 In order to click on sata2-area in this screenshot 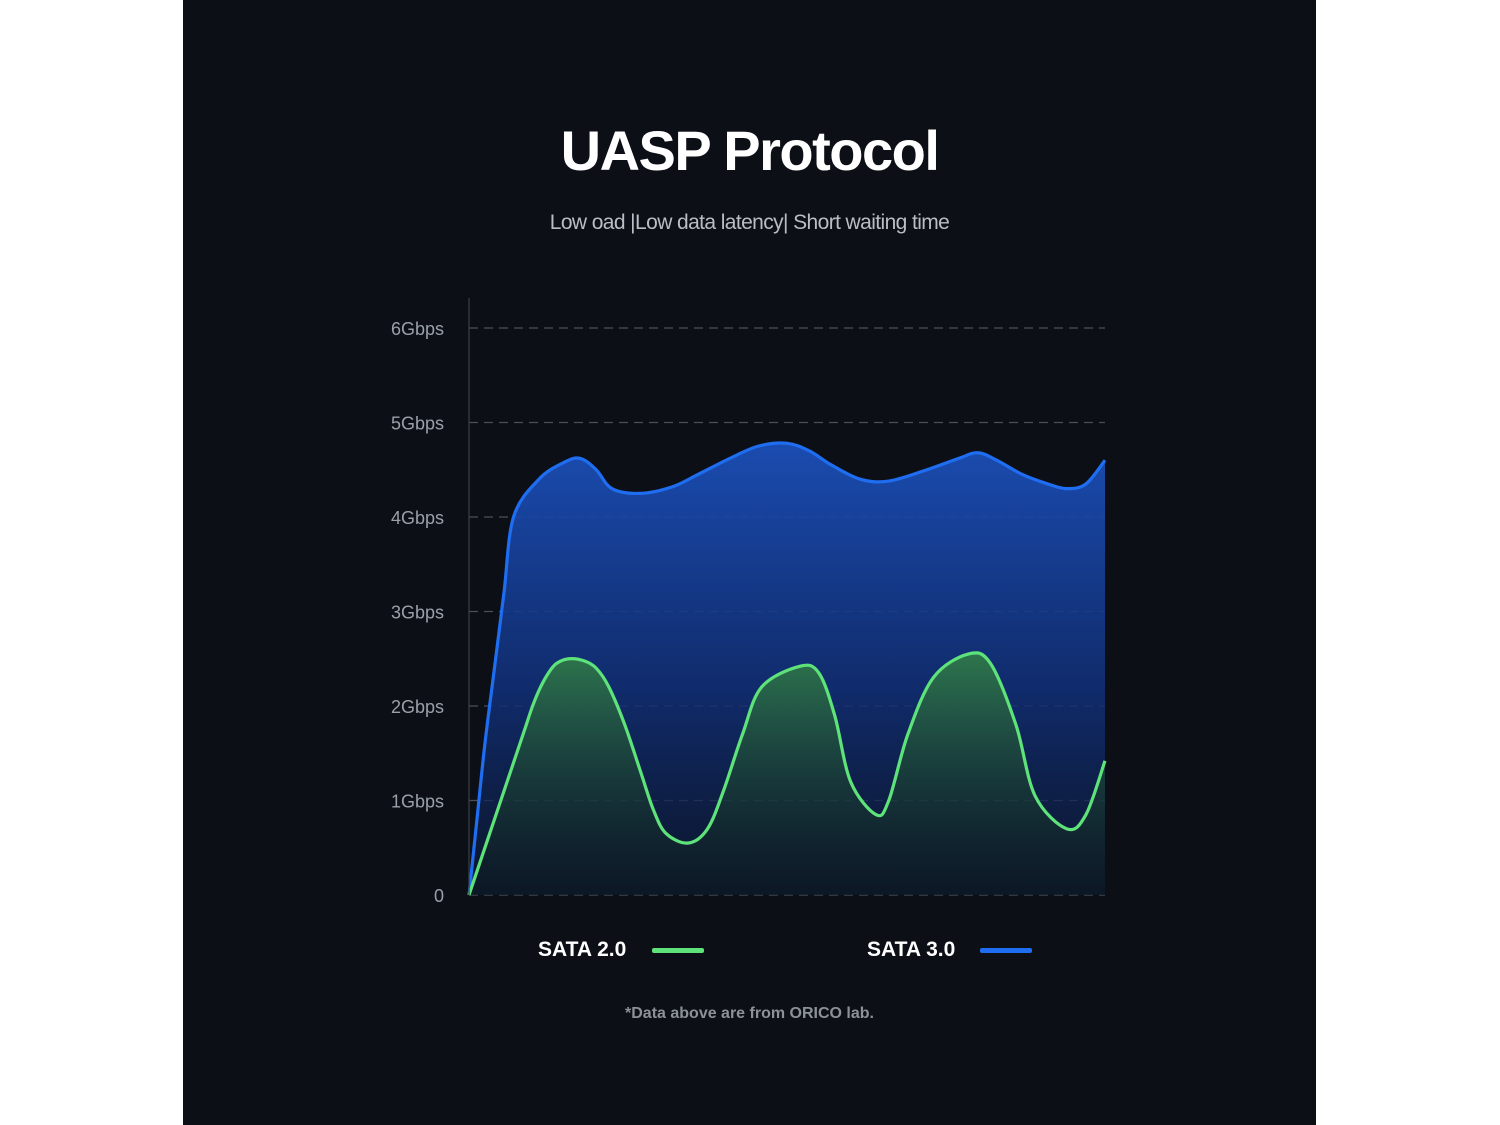, I will do `click(787, 773)`.